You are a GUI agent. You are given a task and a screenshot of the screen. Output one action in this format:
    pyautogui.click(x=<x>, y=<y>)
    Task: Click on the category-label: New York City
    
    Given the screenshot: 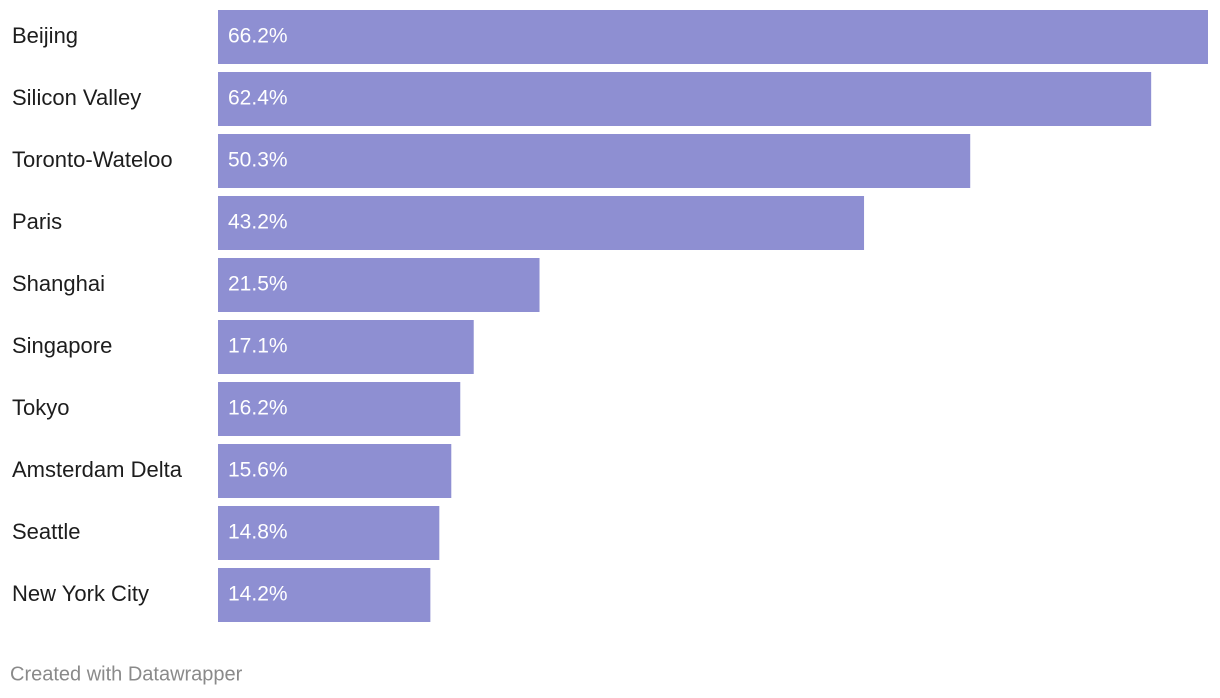 What is the action you would take?
    pyautogui.click(x=80, y=593)
    